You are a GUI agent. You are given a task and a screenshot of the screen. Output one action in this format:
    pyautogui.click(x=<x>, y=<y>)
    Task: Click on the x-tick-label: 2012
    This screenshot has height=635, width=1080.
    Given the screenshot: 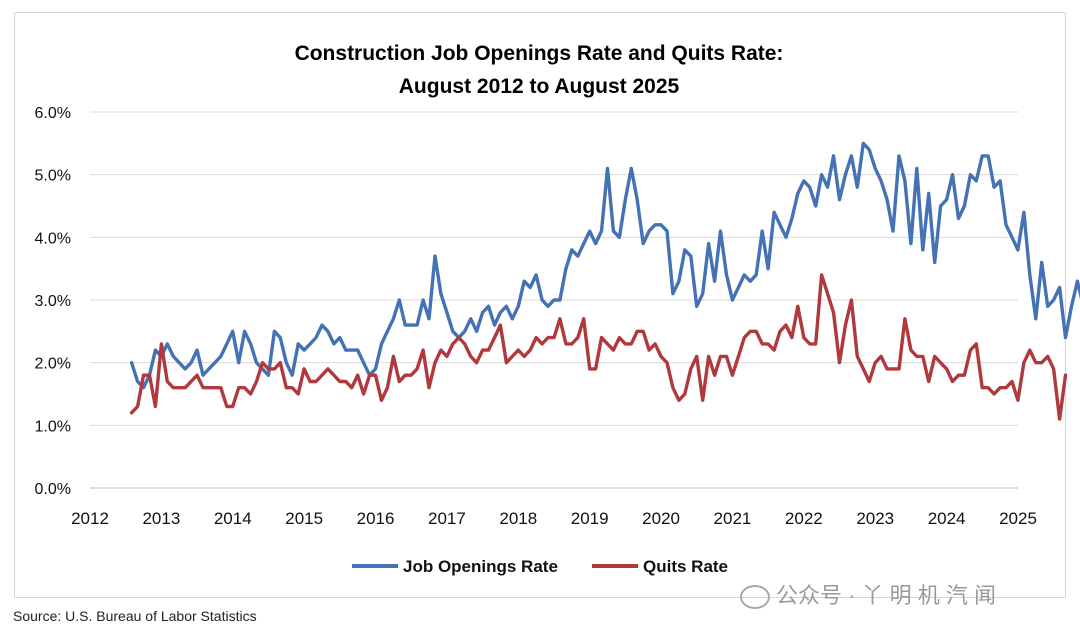 What is the action you would take?
    pyautogui.click(x=90, y=518)
    